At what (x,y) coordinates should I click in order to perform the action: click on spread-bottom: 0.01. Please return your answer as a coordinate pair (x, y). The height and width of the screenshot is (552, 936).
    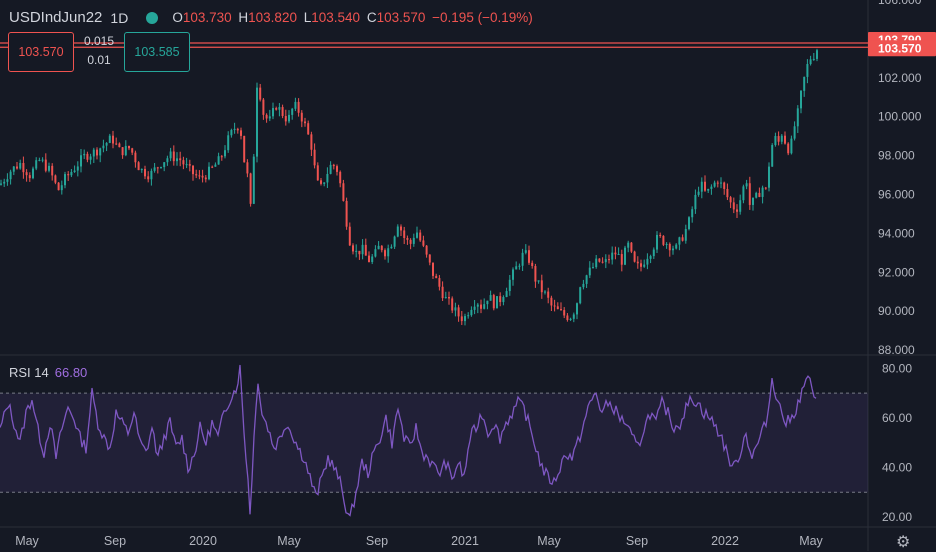
    Looking at the image, I should click on (99, 60).